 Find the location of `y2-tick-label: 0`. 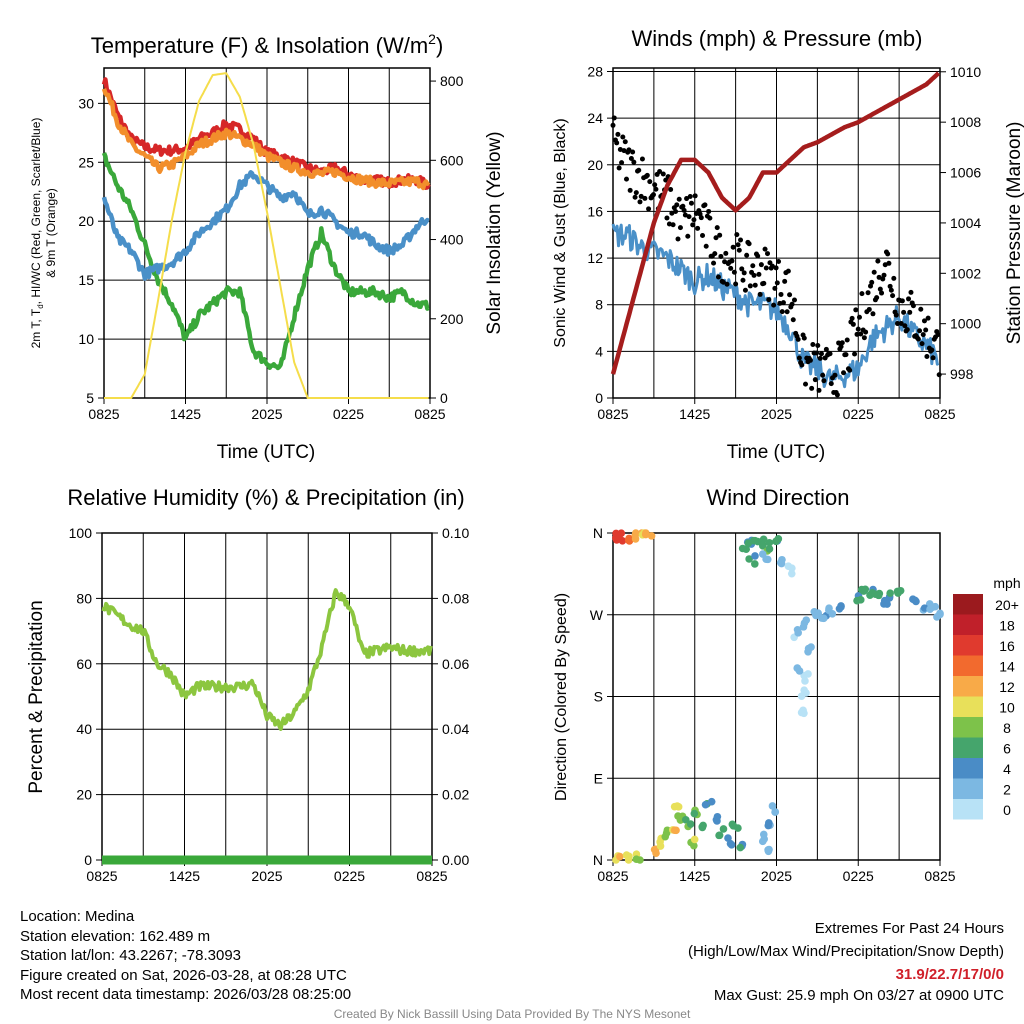

y2-tick-label: 0 is located at coordinates (444, 398).